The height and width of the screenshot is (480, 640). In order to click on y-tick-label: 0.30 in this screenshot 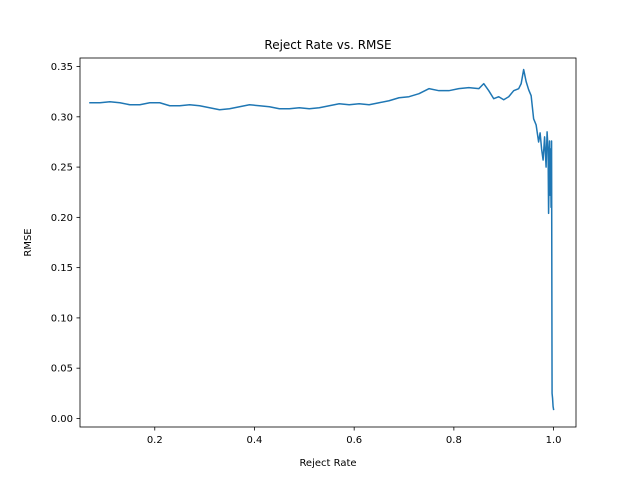, I will do `click(62, 117)`.